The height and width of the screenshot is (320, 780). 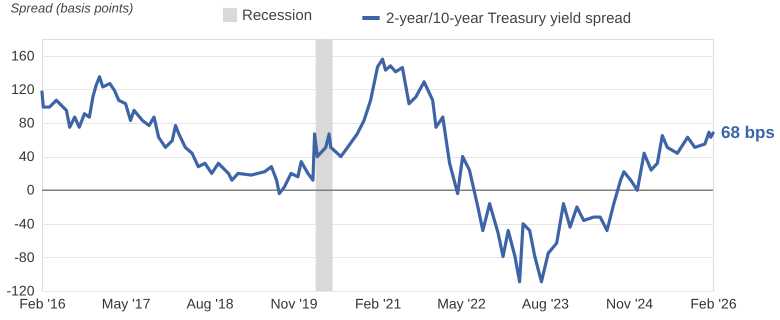 What do you see at coordinates (277, 15) in the screenshot?
I see `legend-label: Recession` at bounding box center [277, 15].